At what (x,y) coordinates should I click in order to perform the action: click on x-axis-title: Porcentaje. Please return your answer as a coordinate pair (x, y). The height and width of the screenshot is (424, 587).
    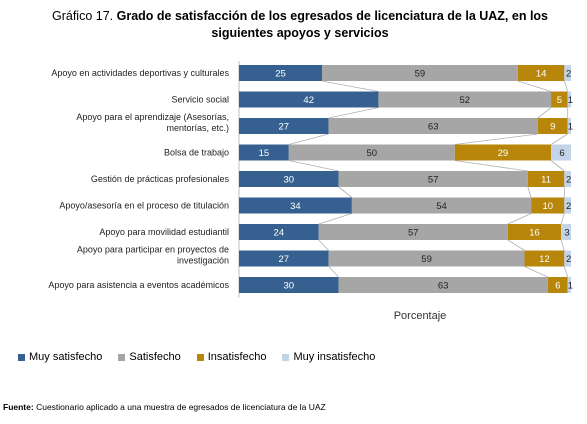
    Looking at the image, I should click on (420, 316).